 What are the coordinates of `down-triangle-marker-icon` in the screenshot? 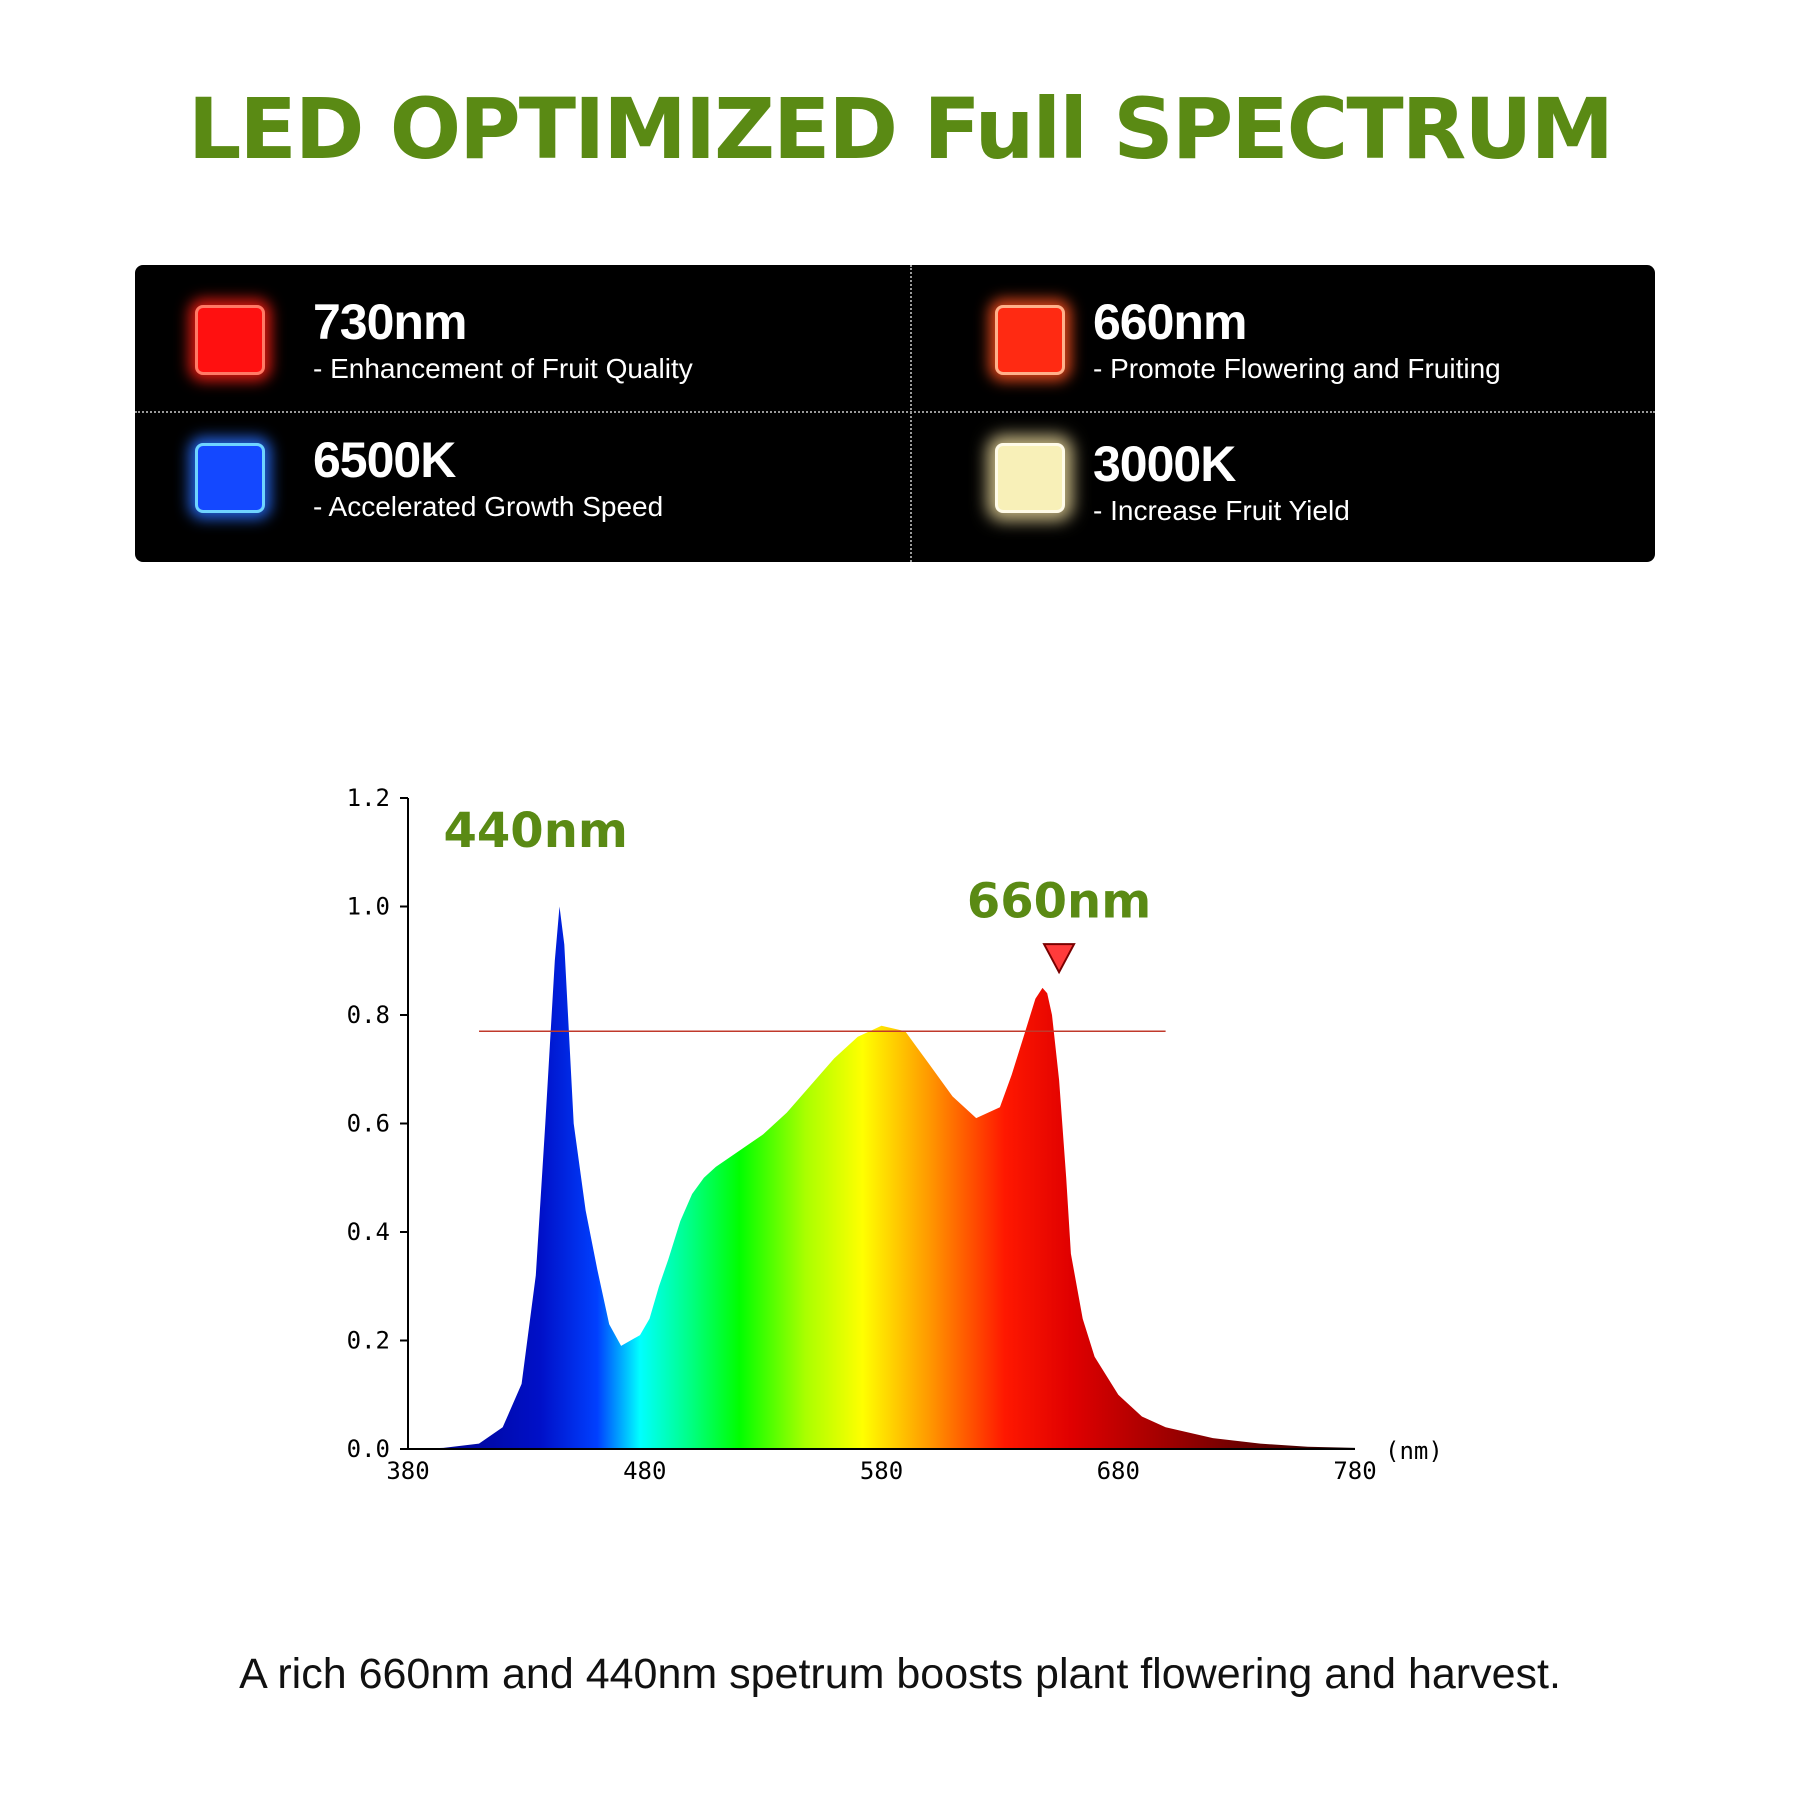 It's located at (1059, 959).